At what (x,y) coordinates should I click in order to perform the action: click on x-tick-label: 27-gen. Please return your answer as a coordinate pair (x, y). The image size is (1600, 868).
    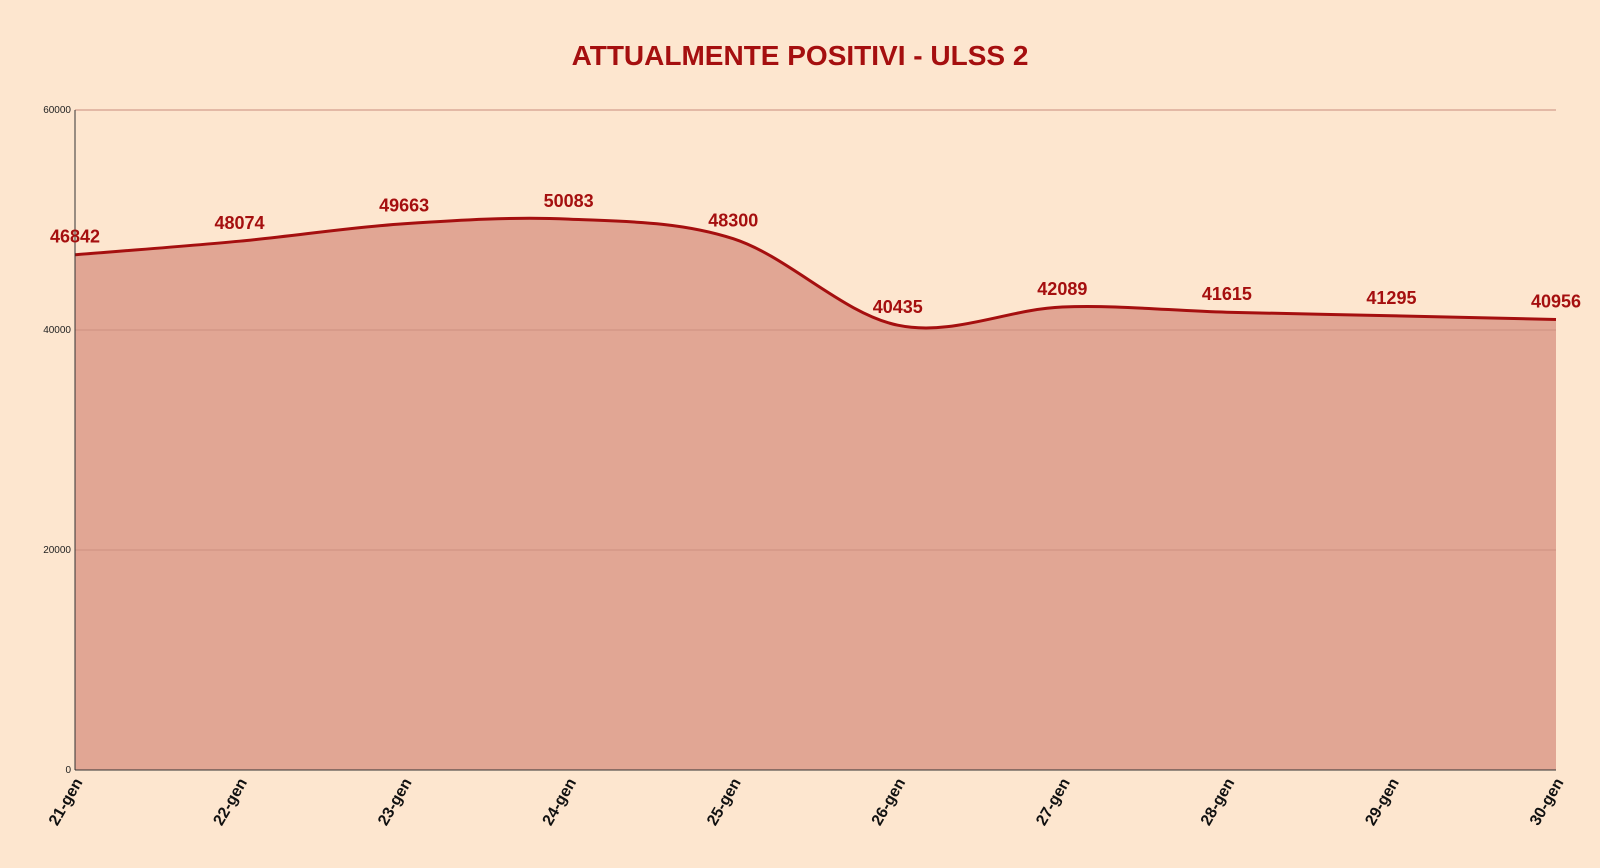
    Looking at the image, I should click on (1053, 802).